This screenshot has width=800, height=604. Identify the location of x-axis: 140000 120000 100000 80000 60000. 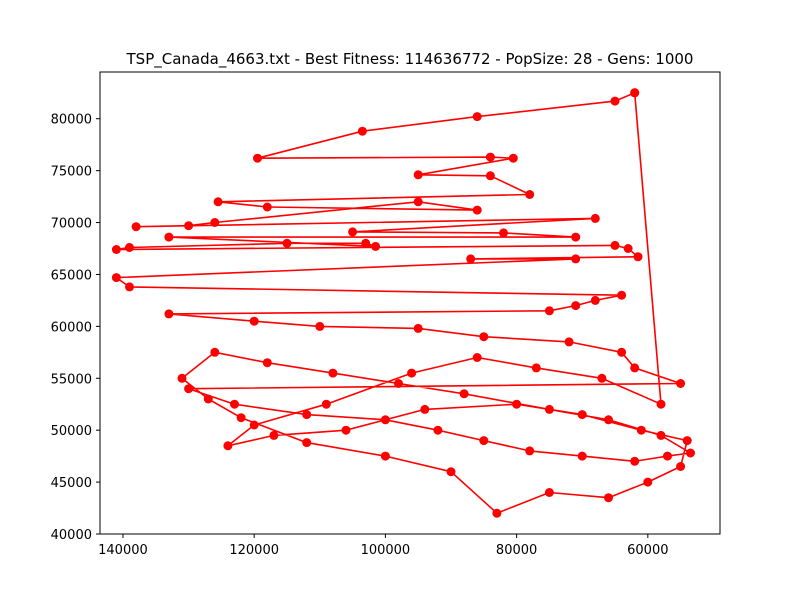
(383, 546).